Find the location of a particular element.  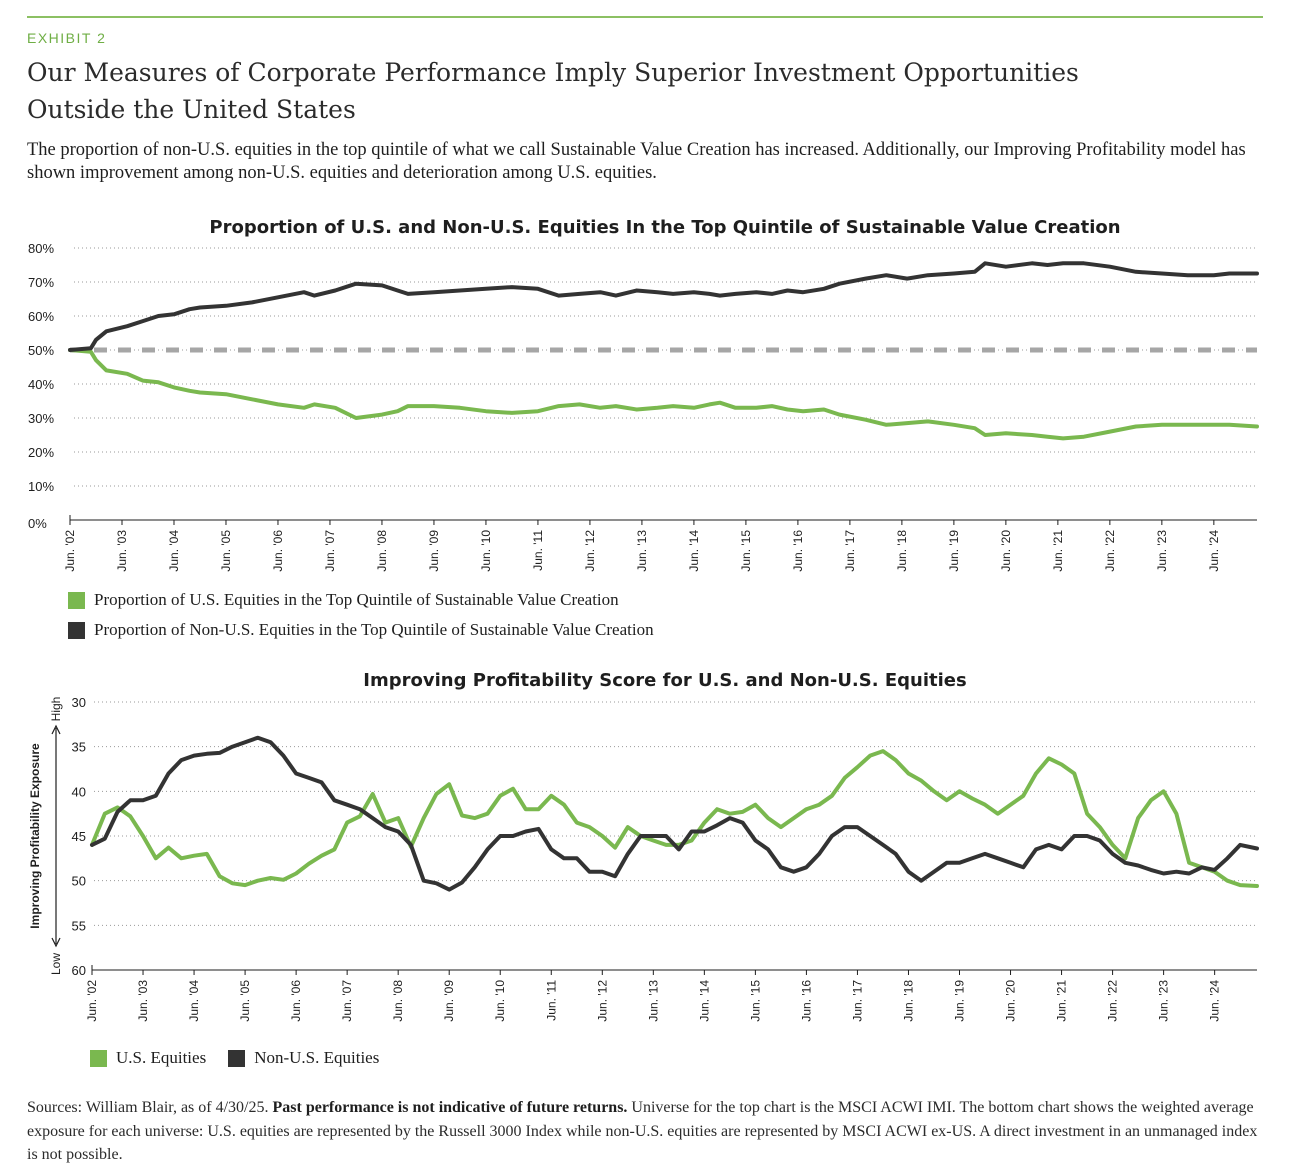

legend2-label-us: U.S. Equities is located at coordinates (161, 1057).